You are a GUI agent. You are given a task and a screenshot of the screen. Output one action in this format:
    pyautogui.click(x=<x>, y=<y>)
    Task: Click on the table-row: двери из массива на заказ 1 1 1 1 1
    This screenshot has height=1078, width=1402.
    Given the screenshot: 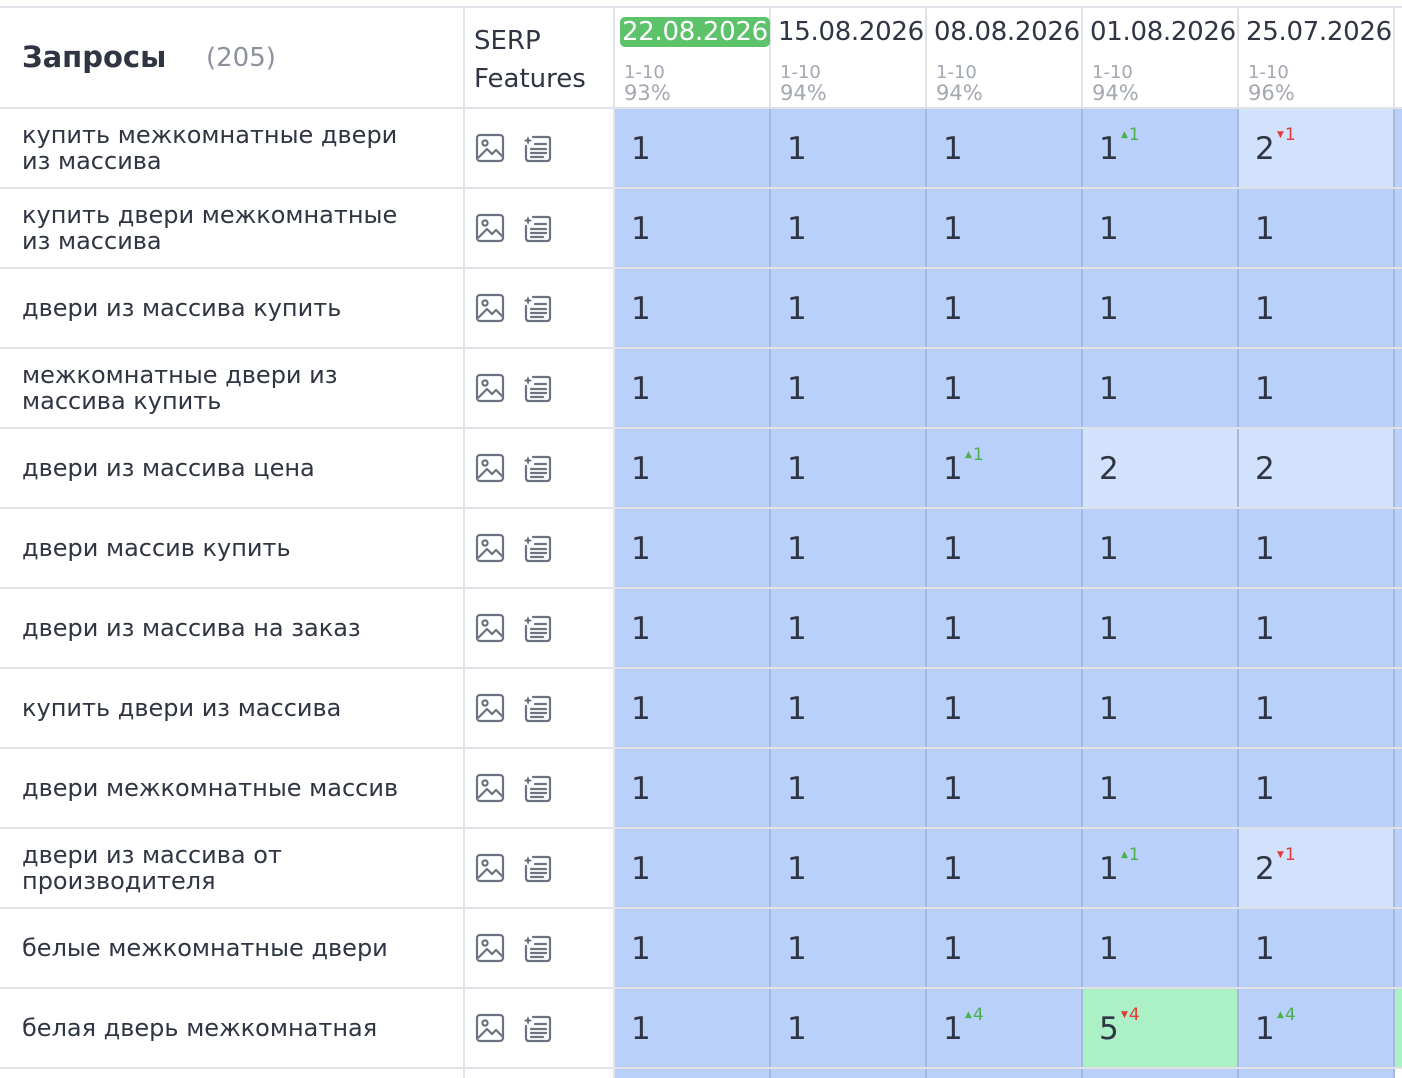 What is the action you would take?
    pyautogui.click(x=701, y=629)
    